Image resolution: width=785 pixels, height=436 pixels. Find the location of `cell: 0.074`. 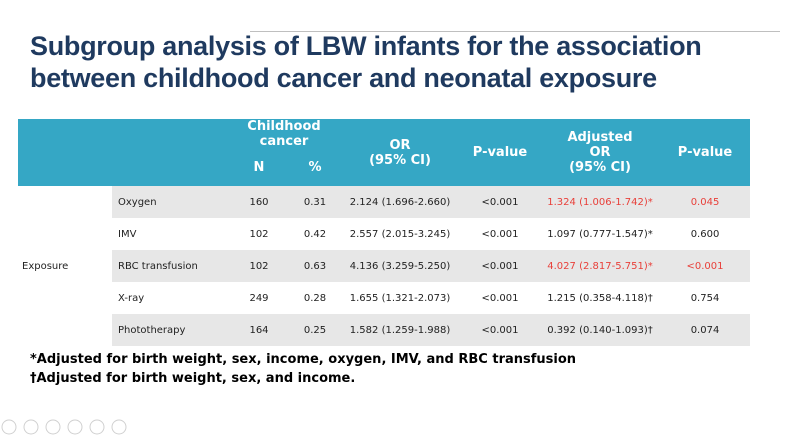

cell: 0.074 is located at coordinates (705, 330).